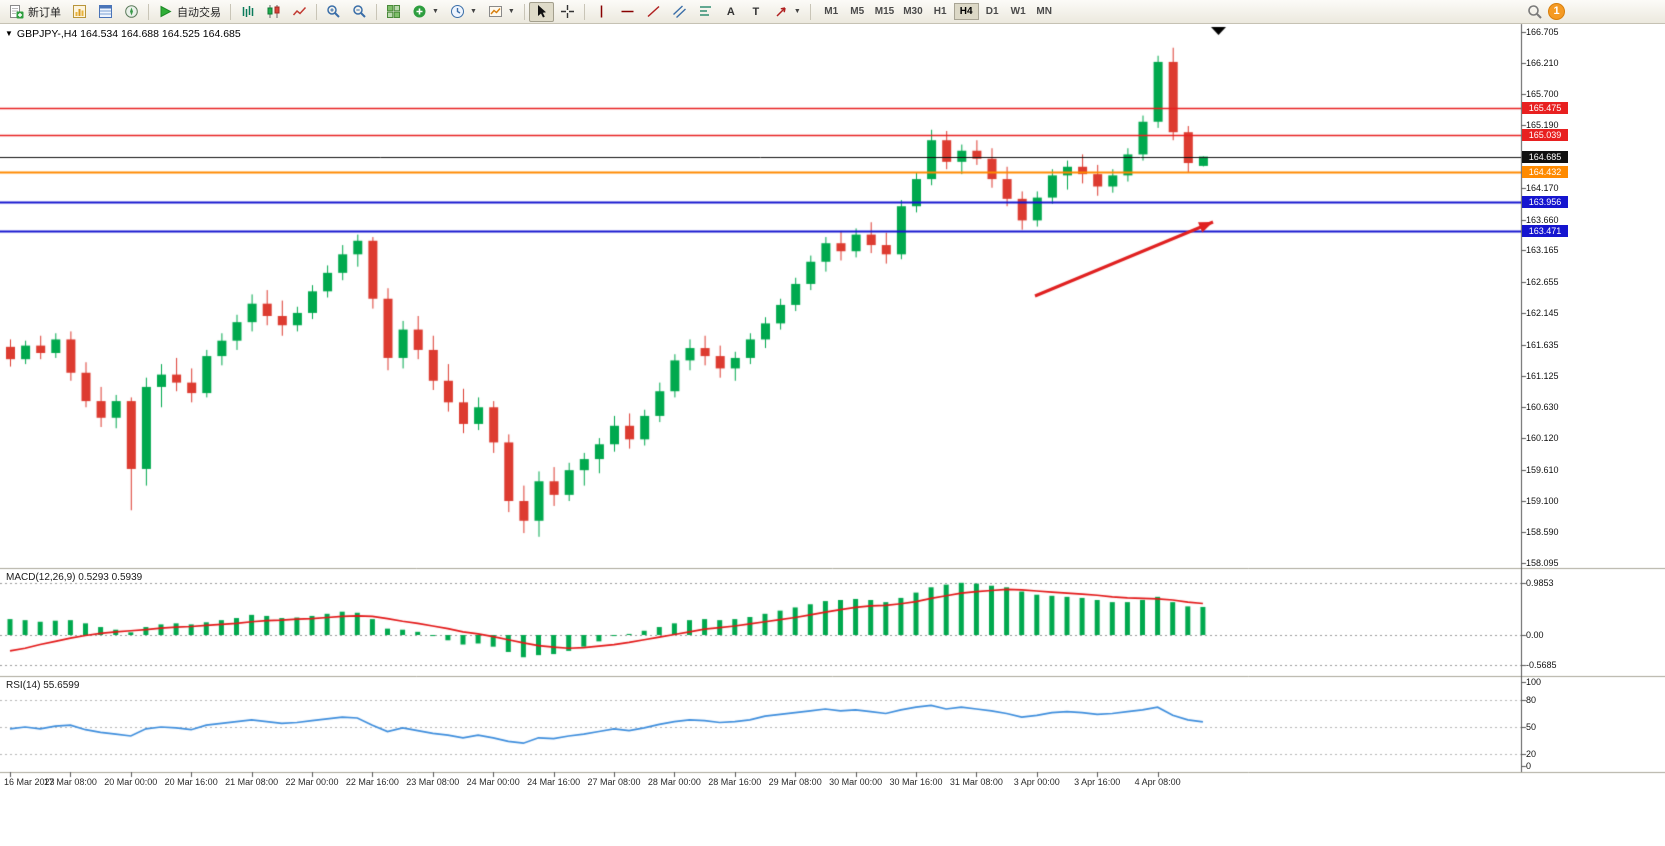  What do you see at coordinates (1542, 469) in the screenshot?
I see `price-tick-label: 159.610` at bounding box center [1542, 469].